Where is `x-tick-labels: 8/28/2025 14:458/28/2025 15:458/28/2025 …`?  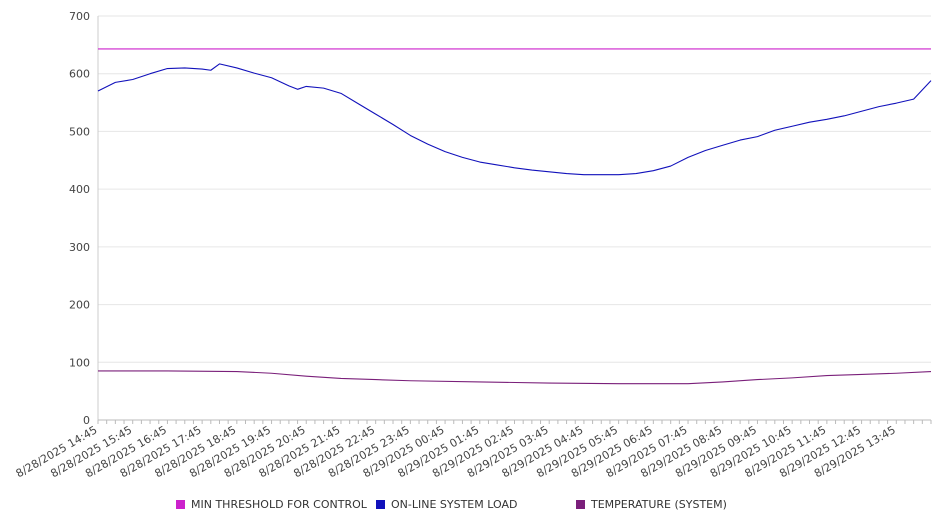
x-tick-labels: 8/28/2025 14:458/28/2025 15:458/28/2025 … is located at coordinates (456, 451).